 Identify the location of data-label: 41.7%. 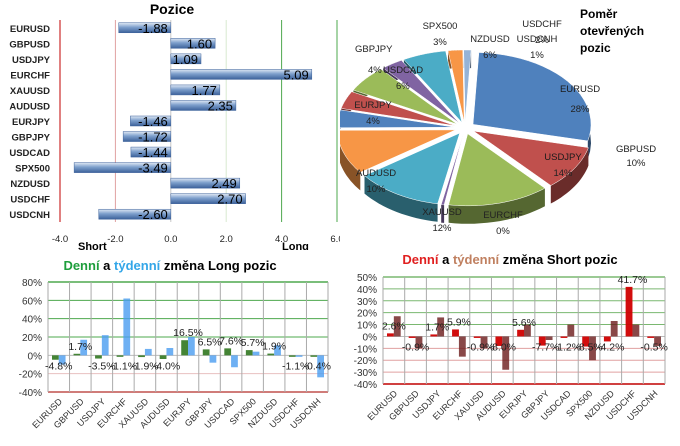
(633, 280).